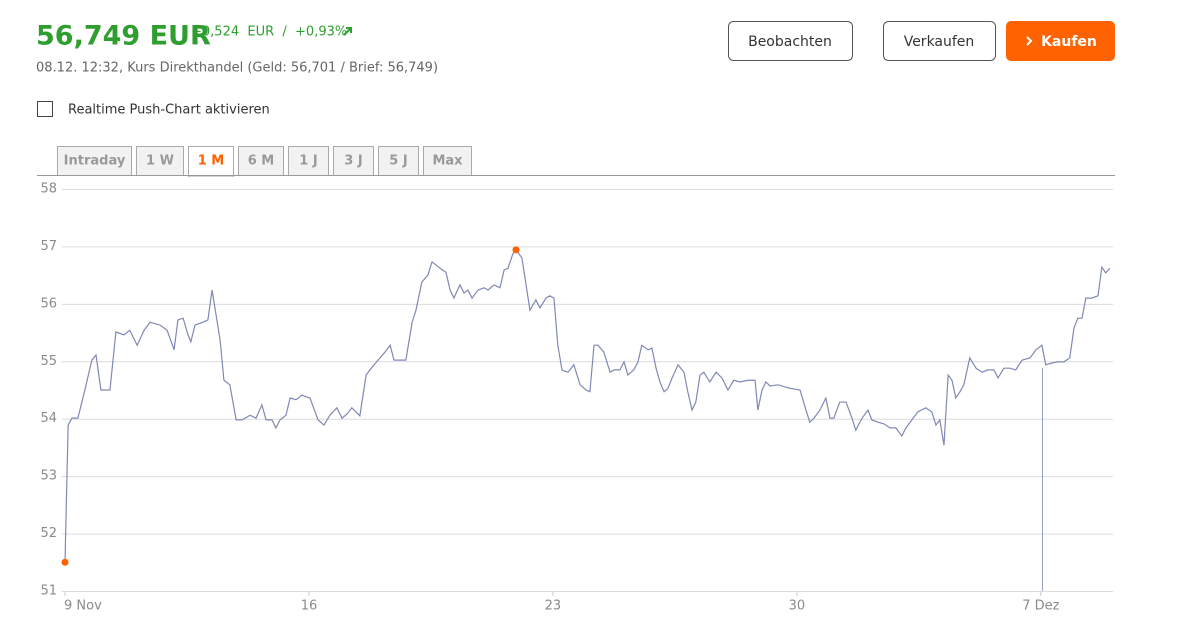 The width and height of the screenshot is (1180, 629). I want to click on button-label: Beobachten, so click(790, 42).